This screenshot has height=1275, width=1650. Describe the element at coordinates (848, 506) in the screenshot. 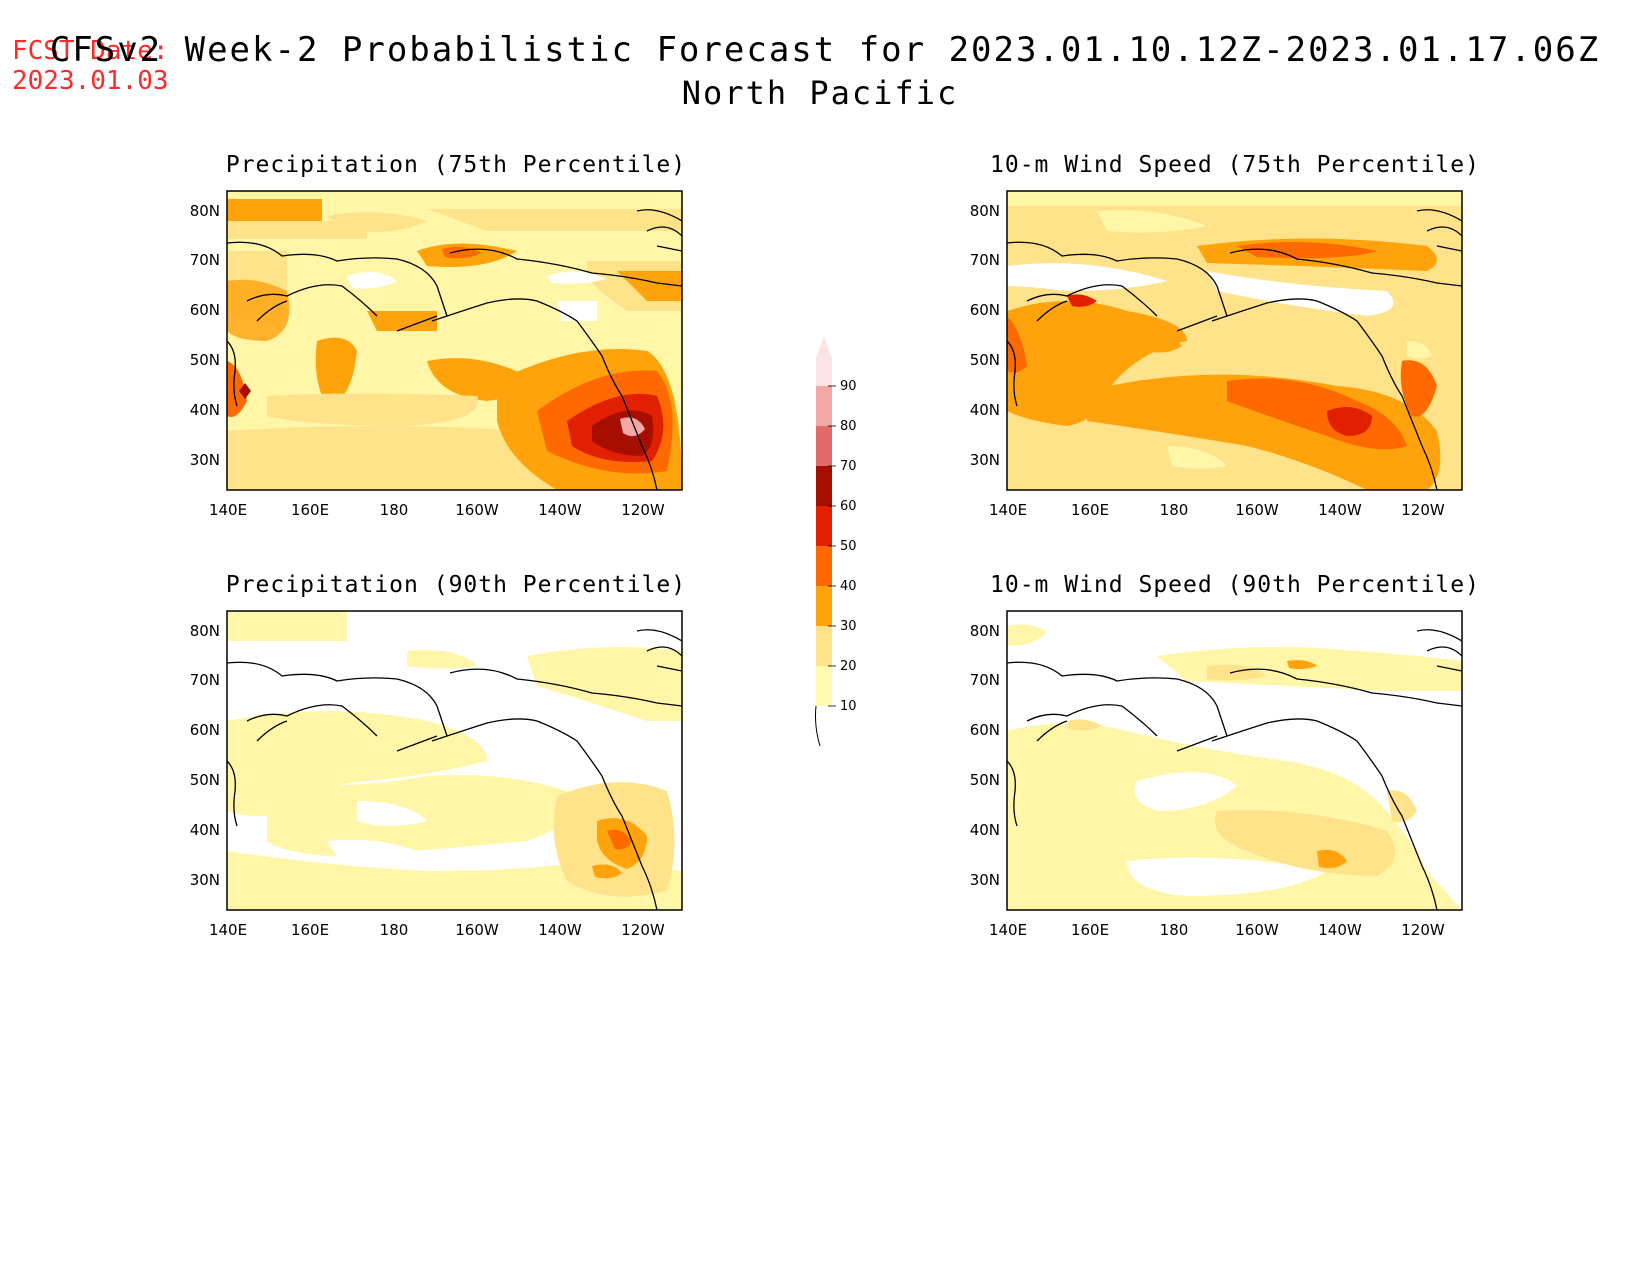

I see `colorbar-label: 60` at that location.